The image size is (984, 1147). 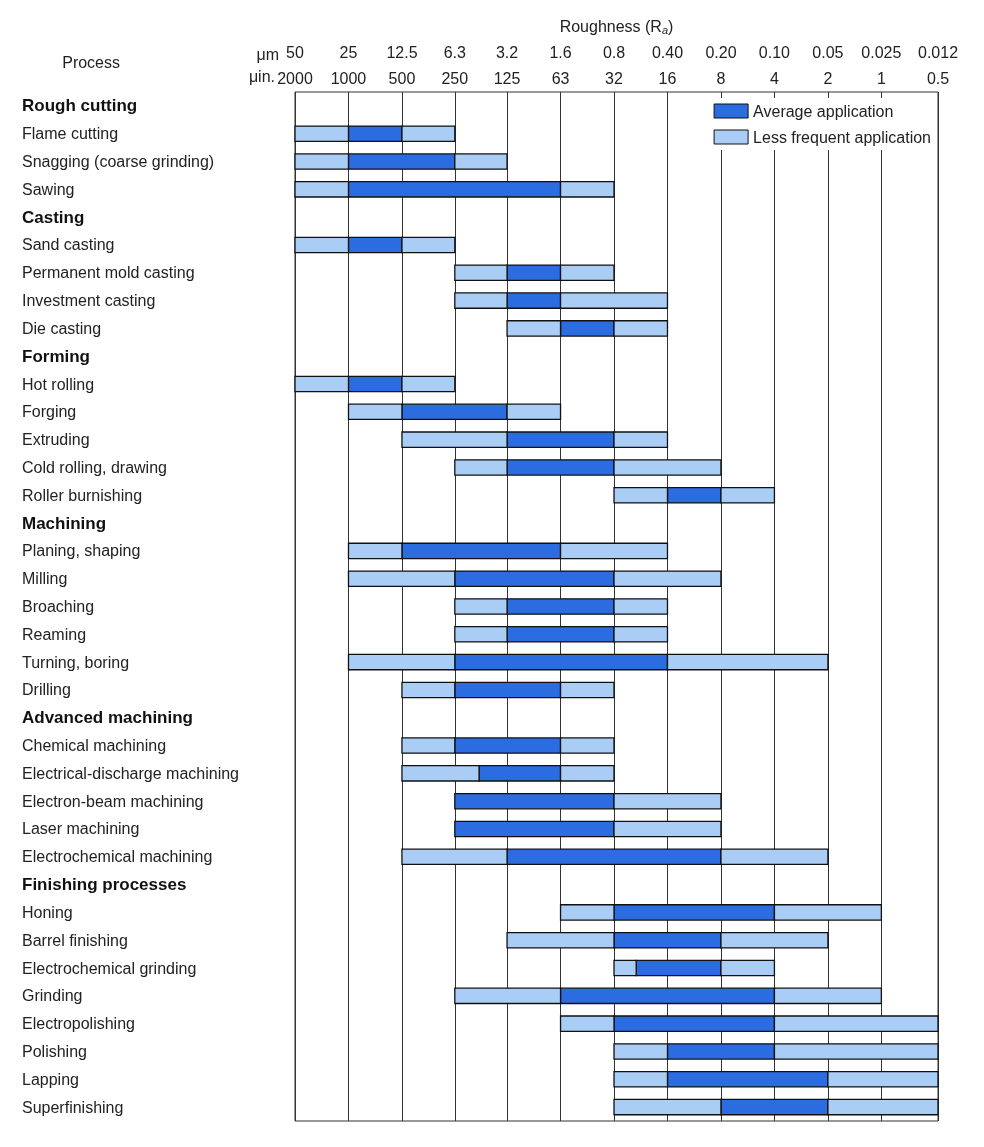 I want to click on y-tick-label: Roller burnishing, so click(x=82, y=495).